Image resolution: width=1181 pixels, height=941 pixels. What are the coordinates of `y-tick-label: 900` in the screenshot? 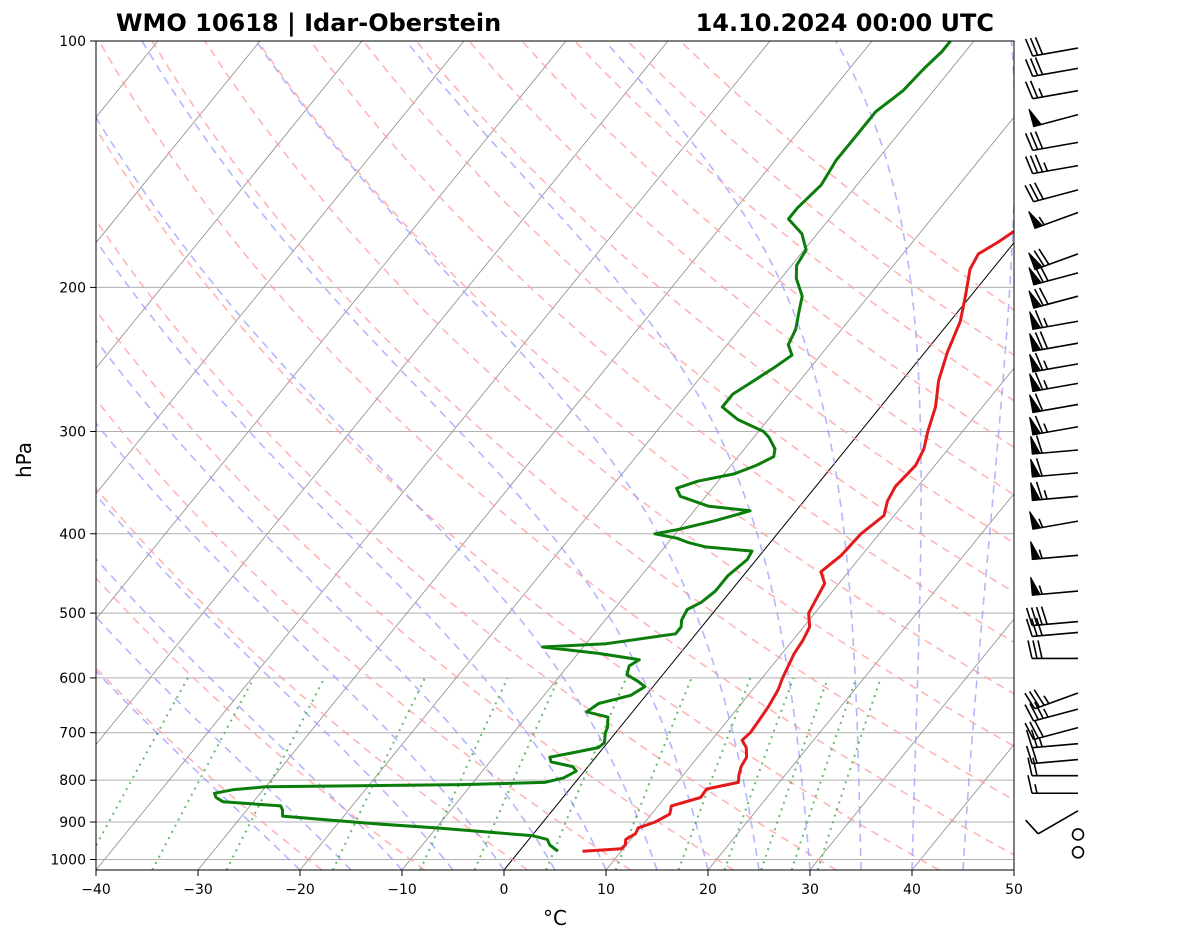 It's located at (72, 823).